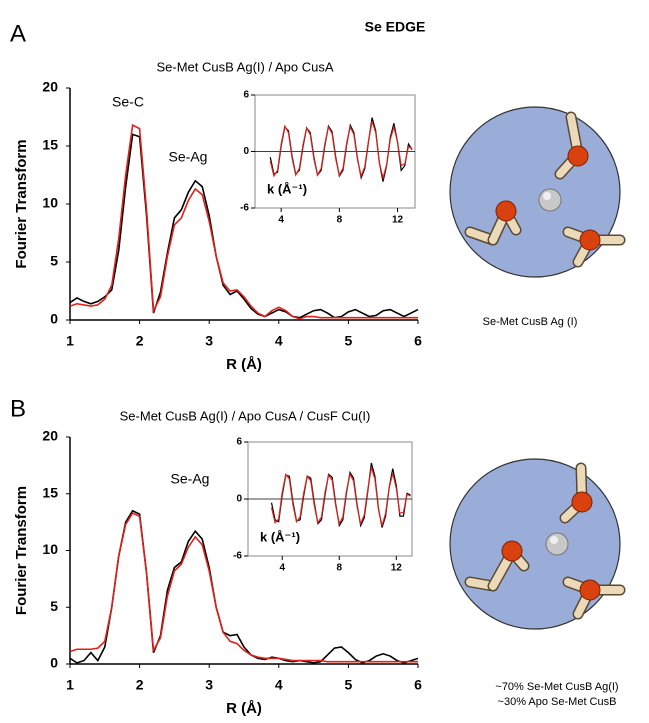 The image size is (649, 723). What do you see at coordinates (530, 322) in the screenshot?
I see `structure-caption: Se-Met CusB Ag (I)` at bounding box center [530, 322].